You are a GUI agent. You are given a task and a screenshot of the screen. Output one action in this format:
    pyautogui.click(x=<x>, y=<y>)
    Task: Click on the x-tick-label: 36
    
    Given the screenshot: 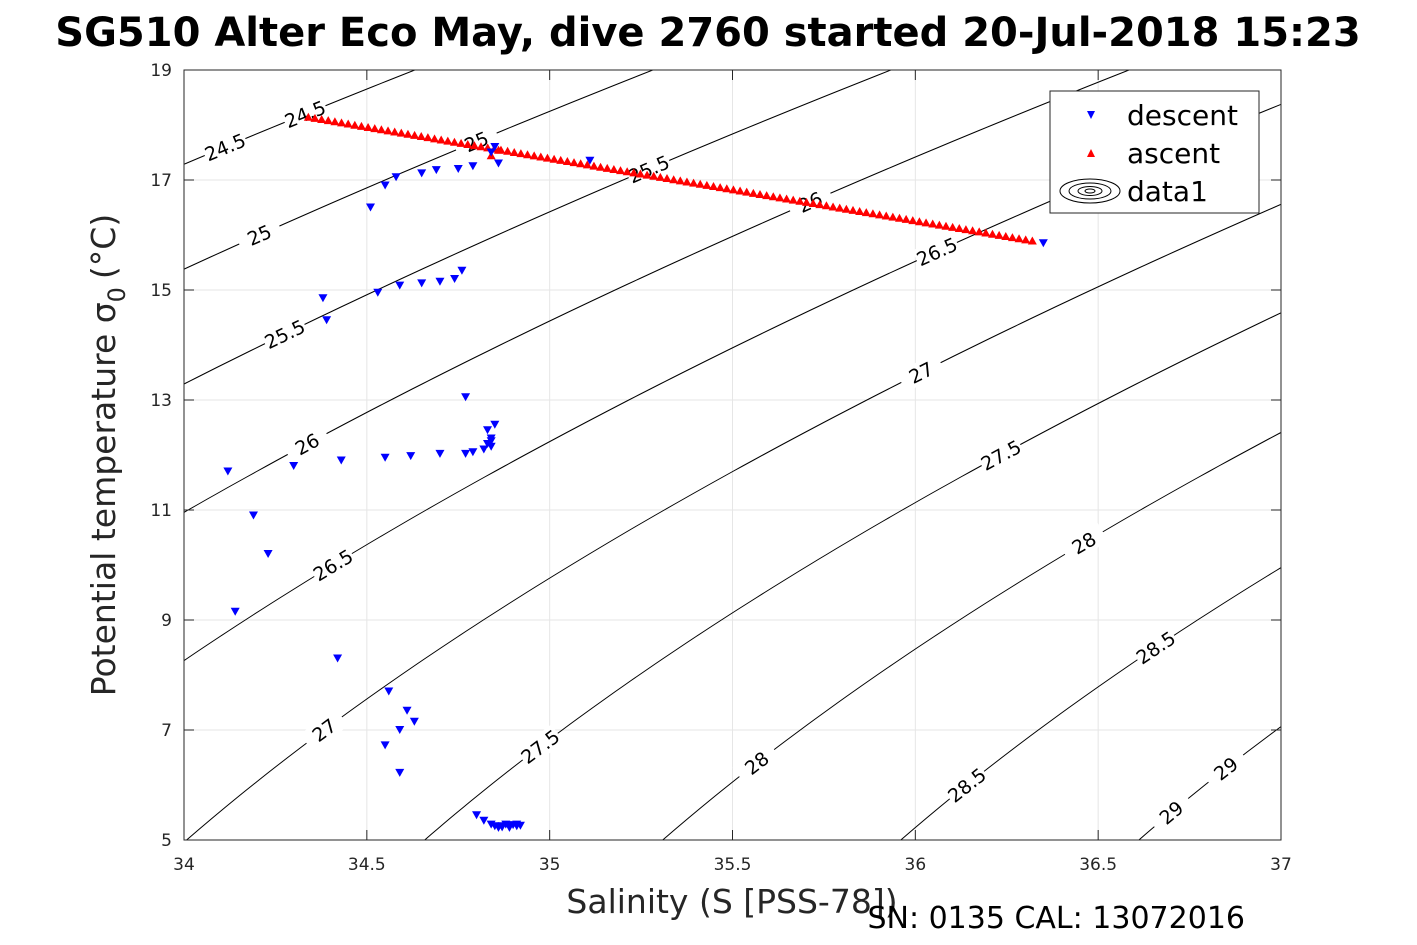 What is the action you would take?
    pyautogui.click(x=916, y=865)
    